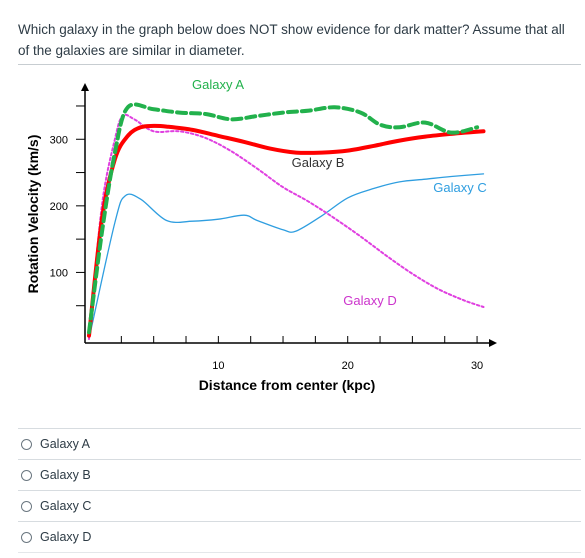 Image resolution: width=585 pixels, height=558 pixels. I want to click on x-tick-label: 30, so click(477, 366).